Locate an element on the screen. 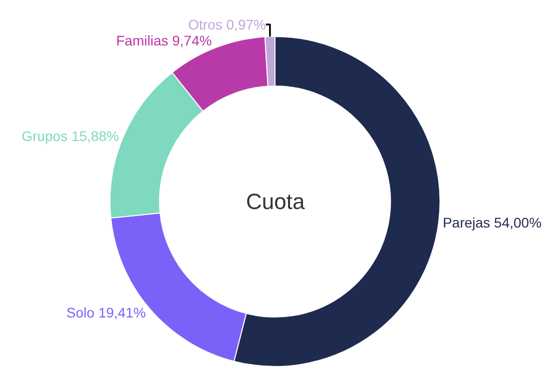 The width and height of the screenshot is (560, 388). slice-label: Solo 19,41% is located at coordinates (106, 312).